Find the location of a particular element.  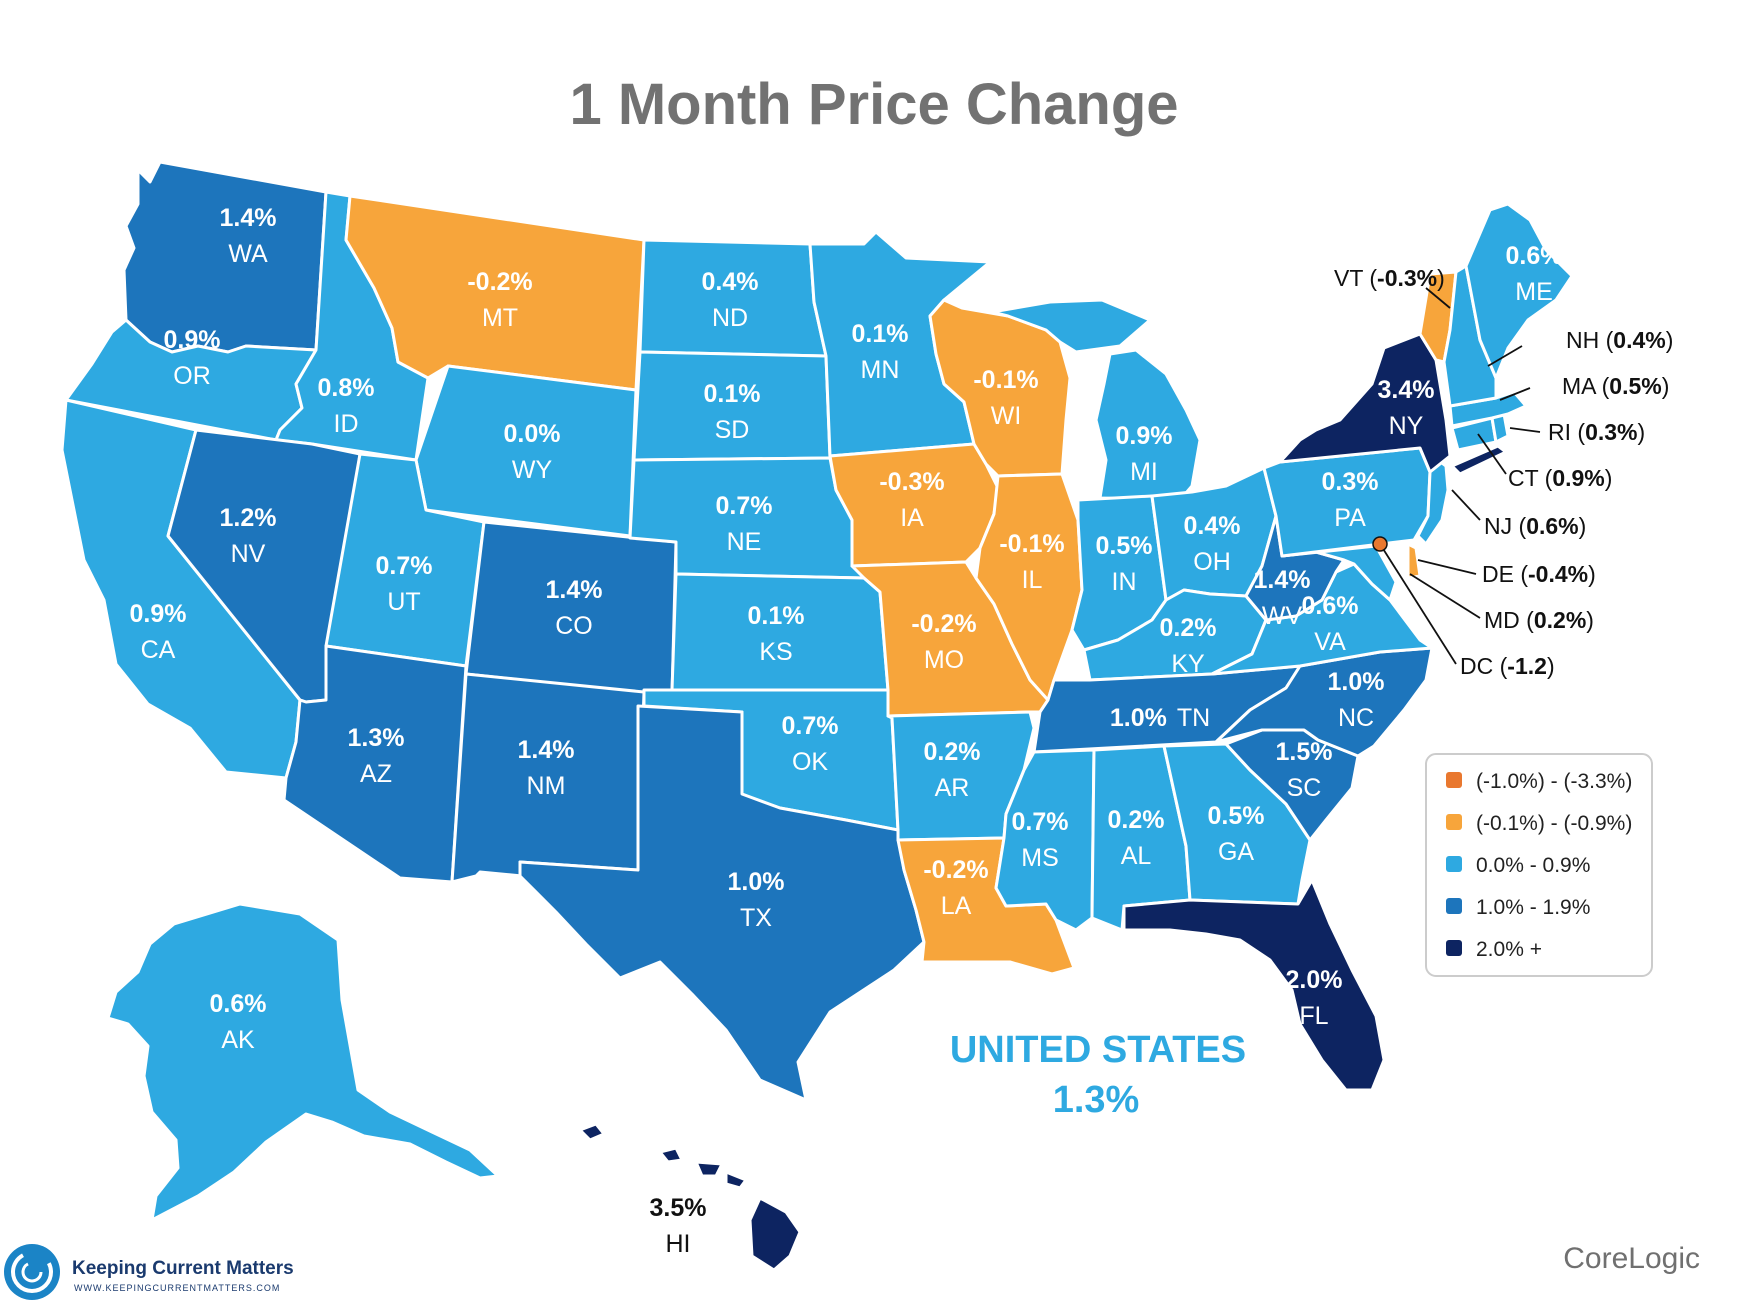

state-label-wv: 1.4% WV is located at coordinates (1282, 598).